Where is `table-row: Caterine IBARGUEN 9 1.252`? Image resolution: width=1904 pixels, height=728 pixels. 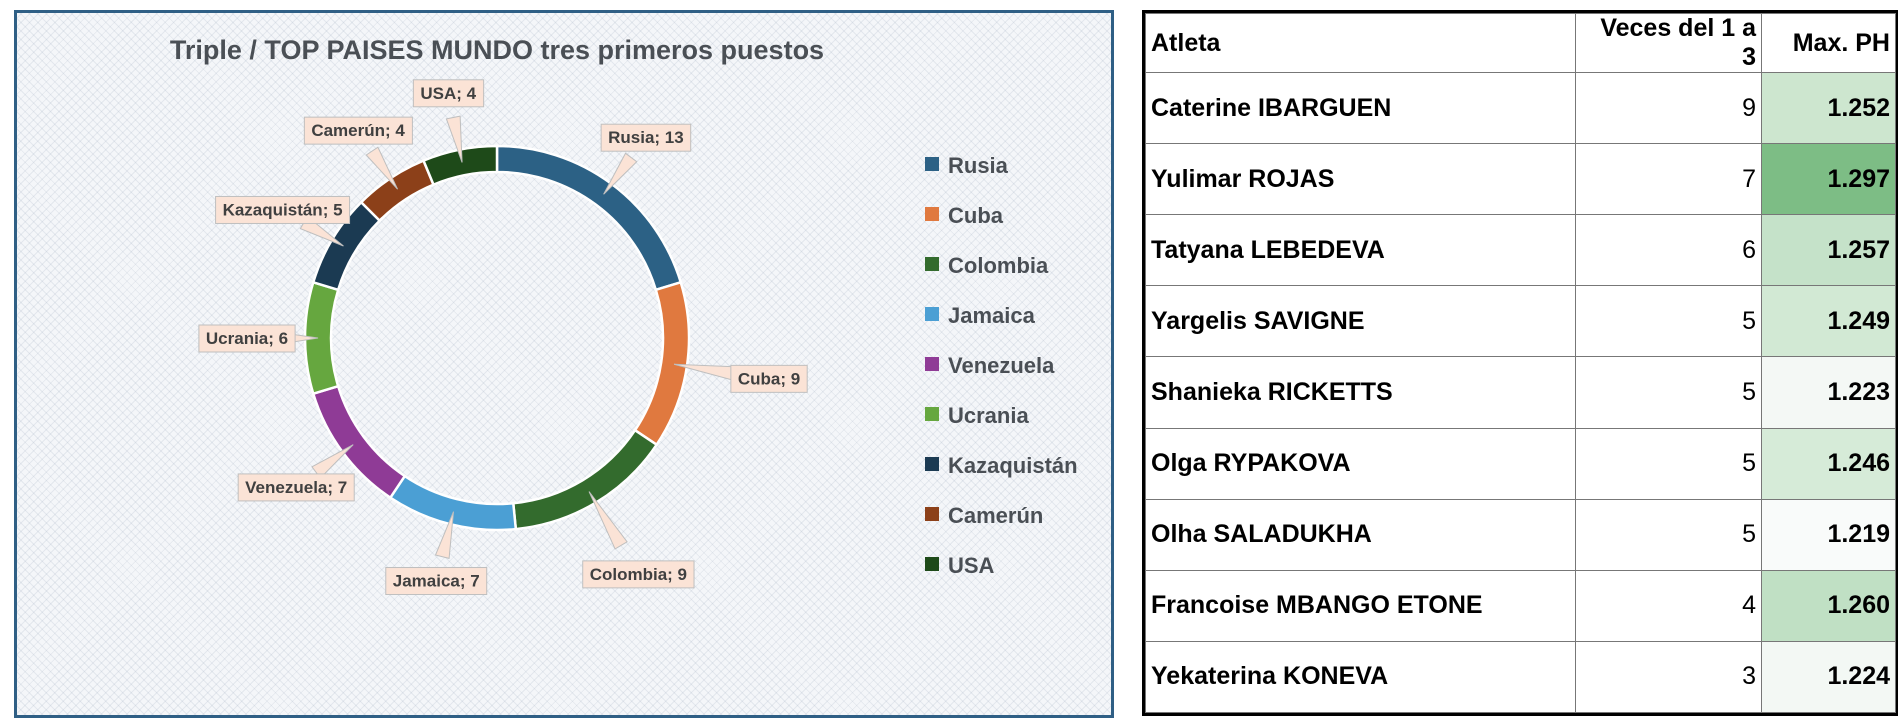 table-row: Caterine IBARGUEN 9 1.252 is located at coordinates (1520, 108).